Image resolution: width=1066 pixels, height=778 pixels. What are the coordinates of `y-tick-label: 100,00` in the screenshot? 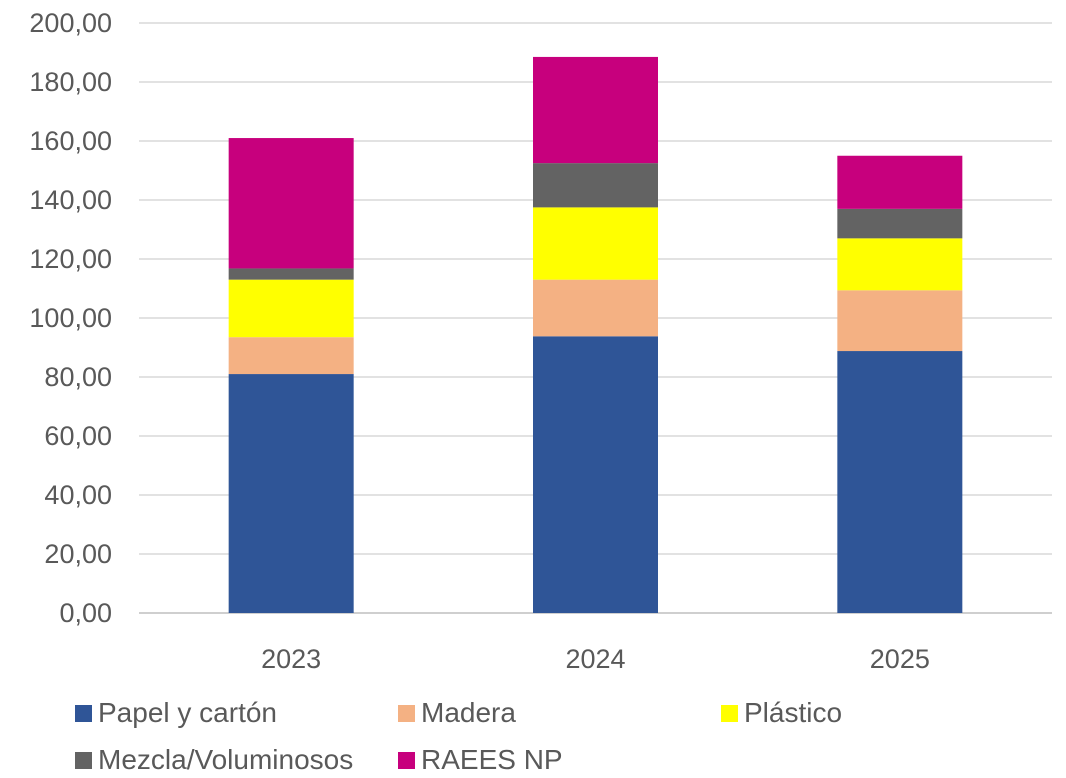 It's located at (70, 318).